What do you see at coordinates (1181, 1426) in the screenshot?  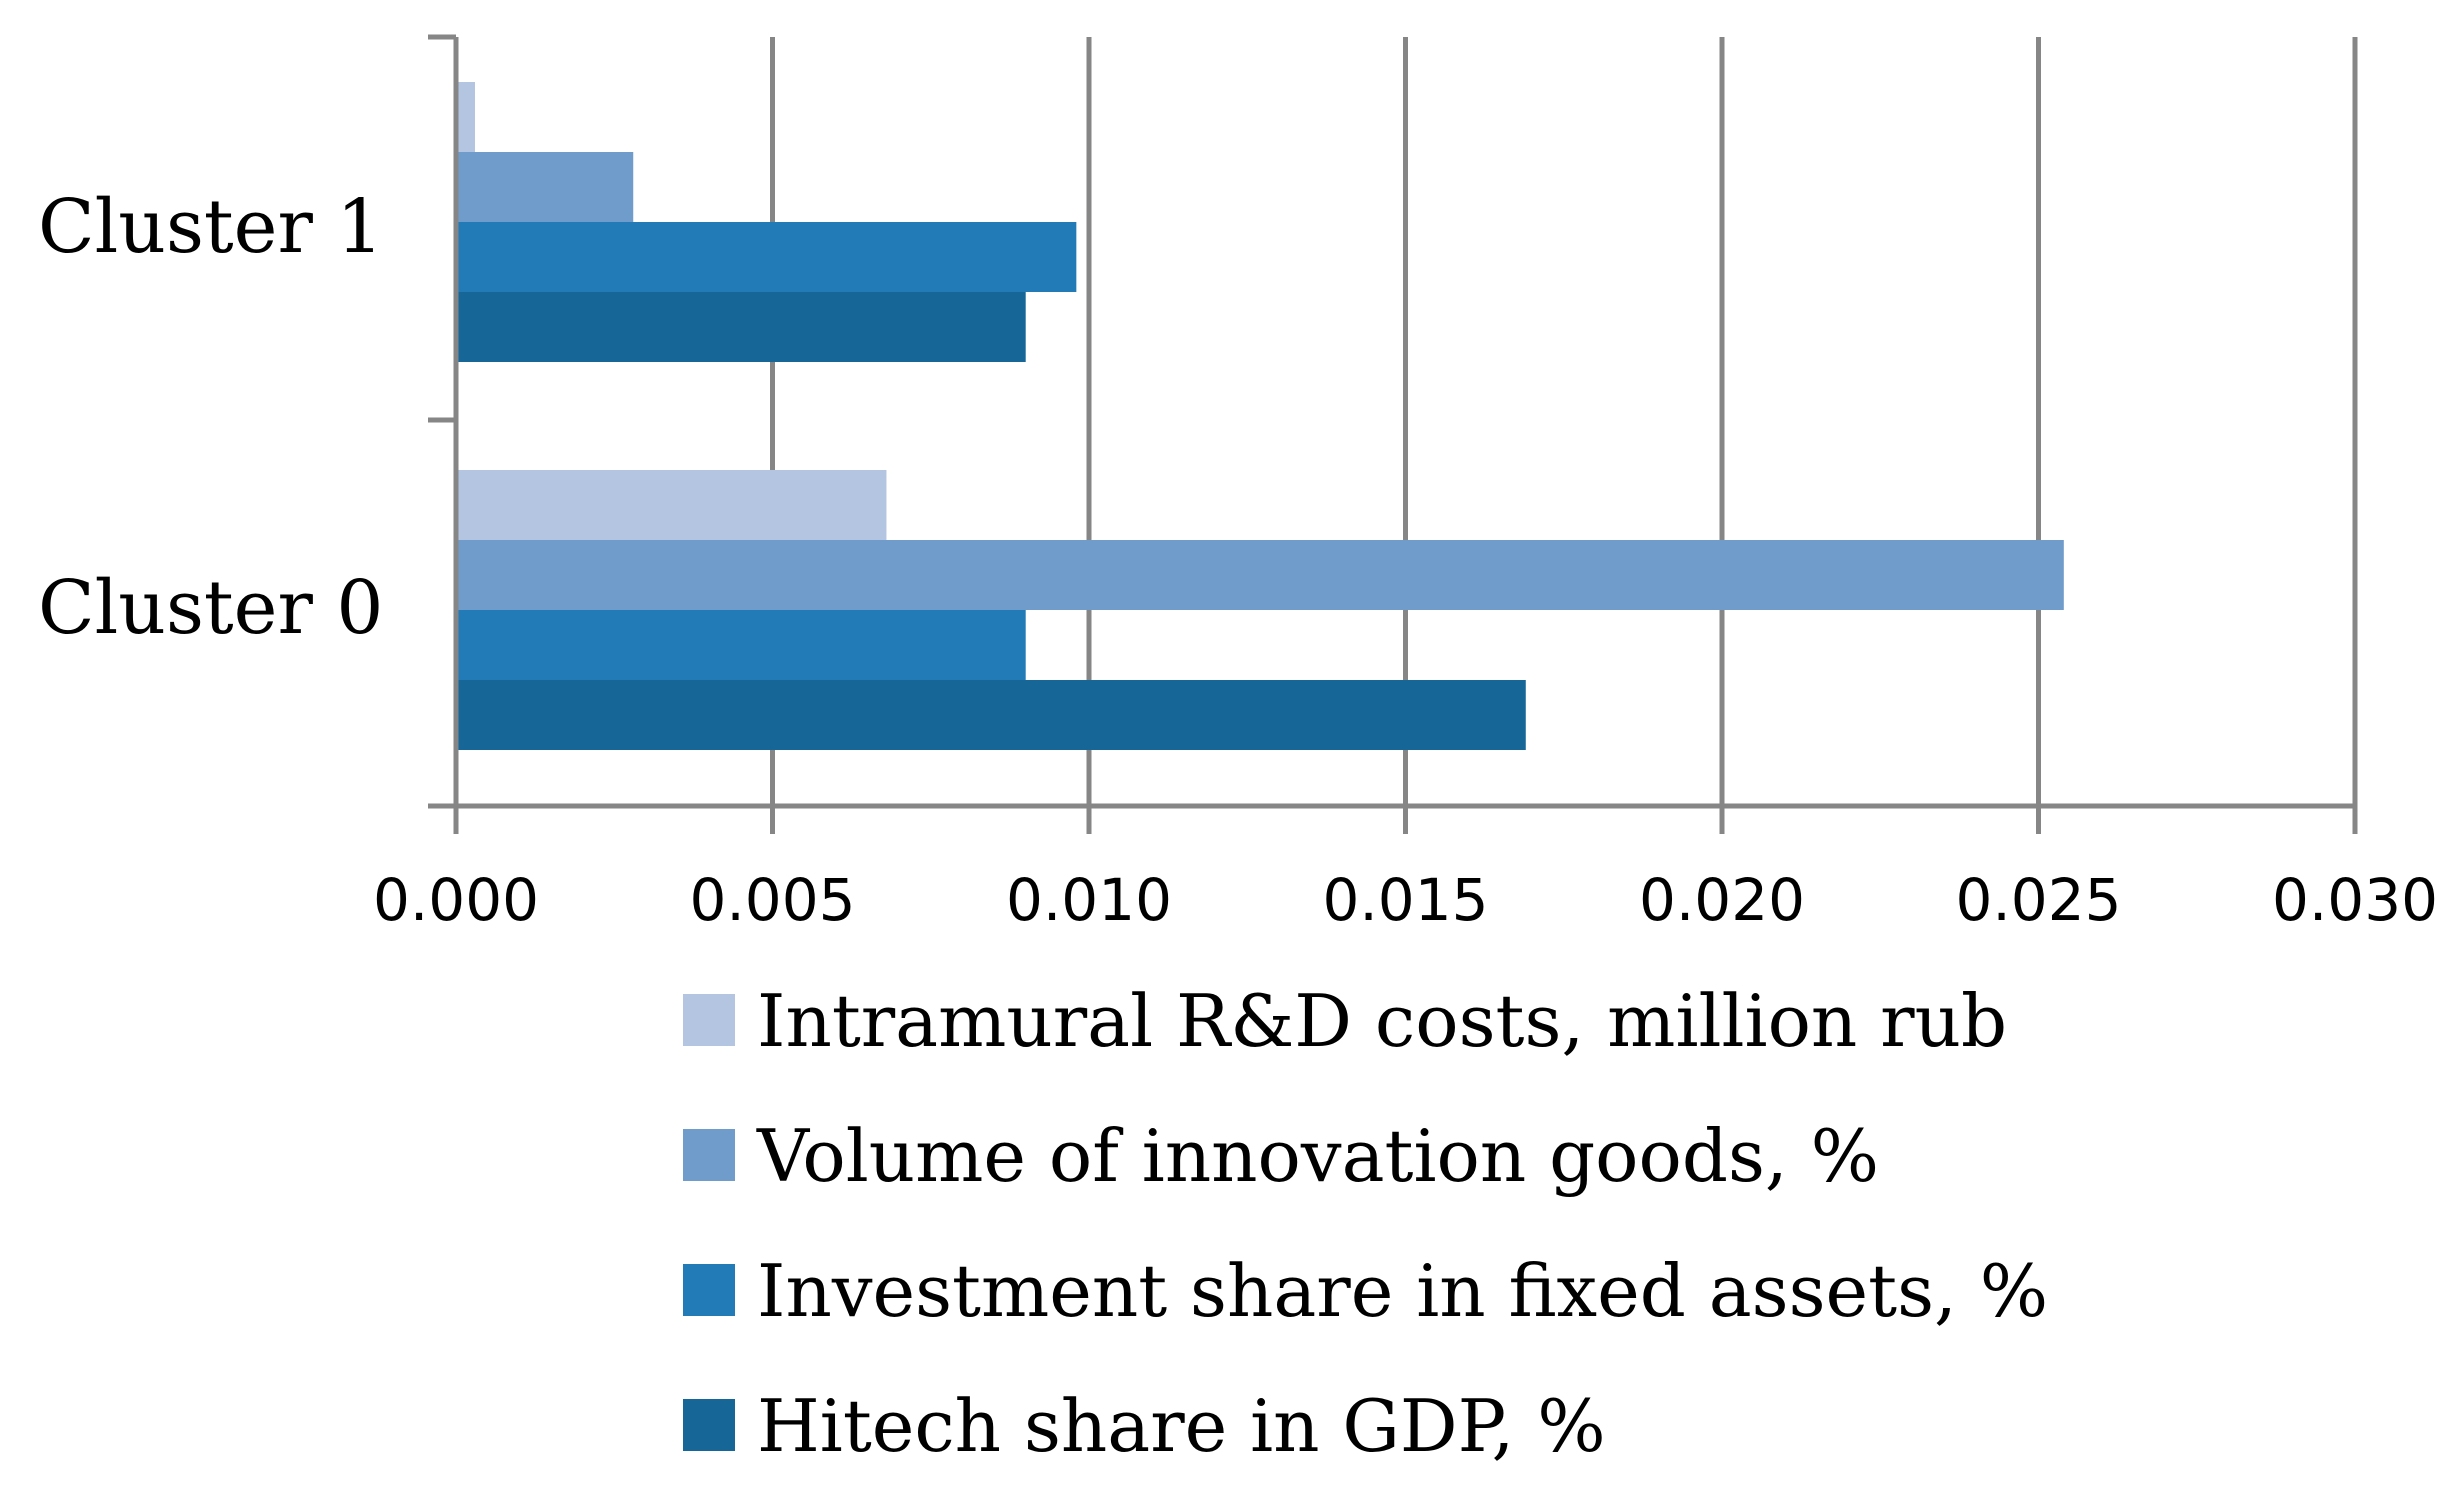 I see `legend-label: Hitech share in GDP, %` at bounding box center [1181, 1426].